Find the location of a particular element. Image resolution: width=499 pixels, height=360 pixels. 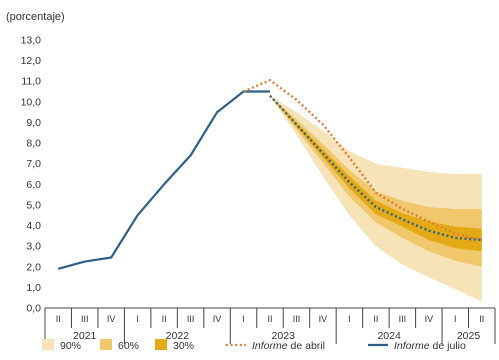

year-label: 2021 is located at coordinates (85, 336).